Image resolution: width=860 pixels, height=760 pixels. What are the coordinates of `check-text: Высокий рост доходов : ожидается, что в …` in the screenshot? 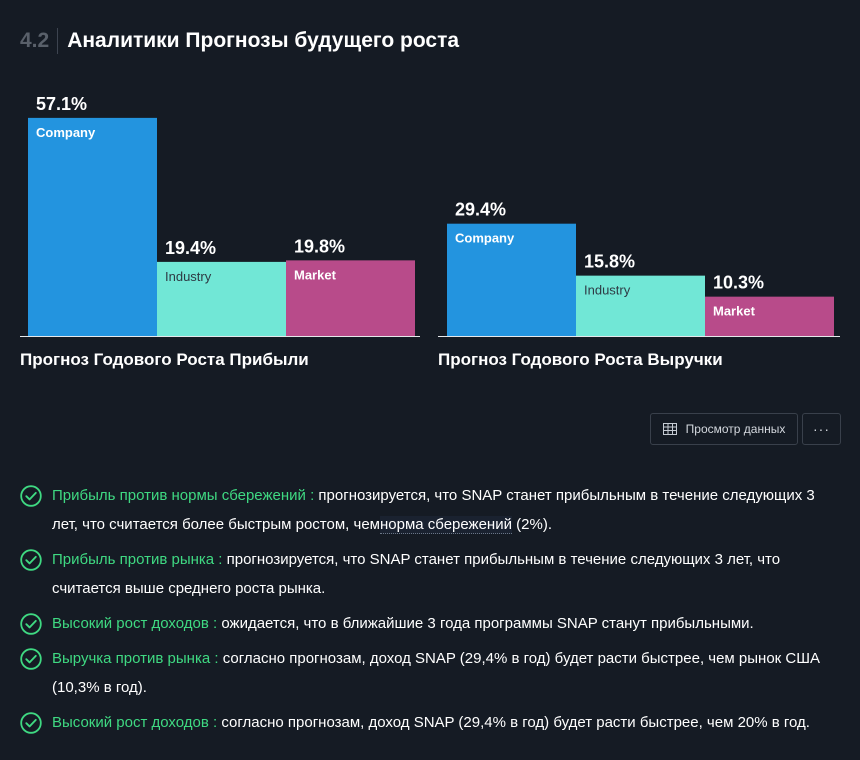 It's located at (447, 623).